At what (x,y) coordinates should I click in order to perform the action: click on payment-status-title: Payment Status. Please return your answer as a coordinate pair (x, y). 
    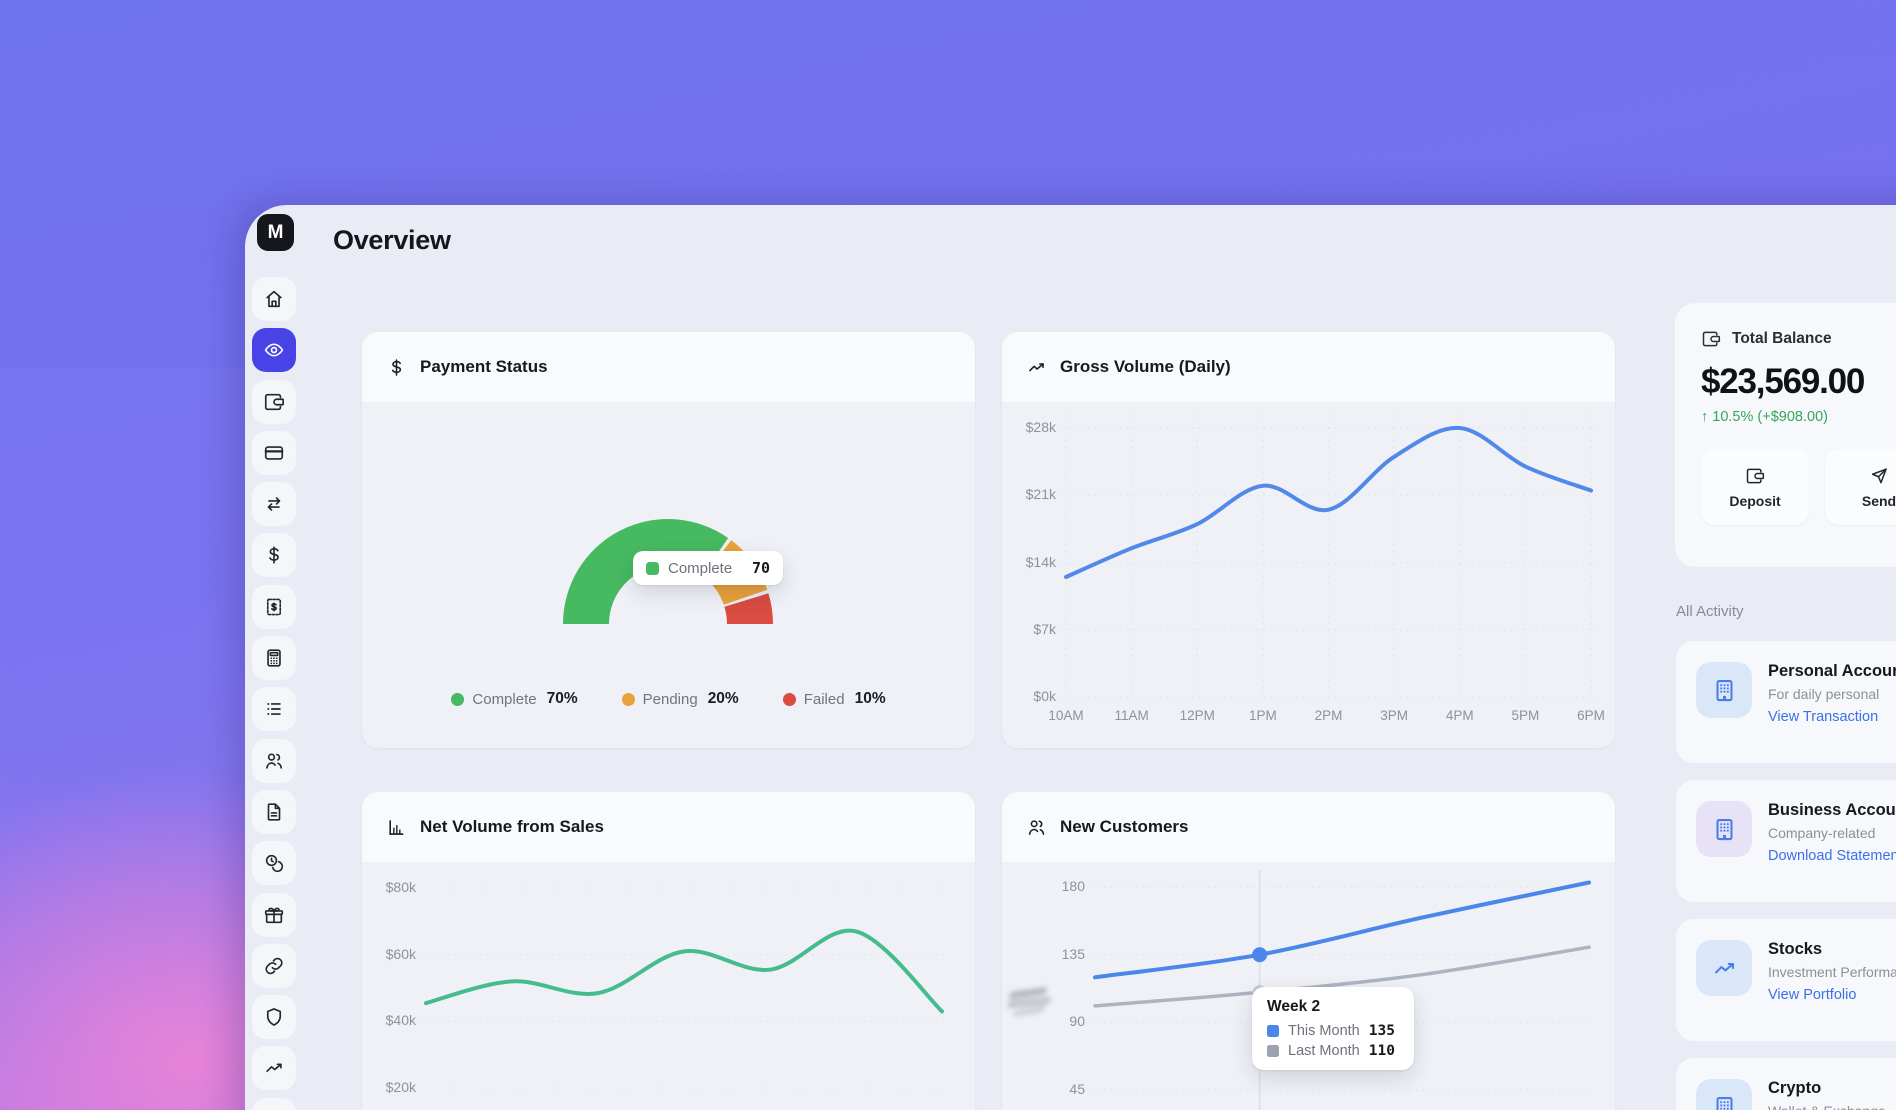
    Looking at the image, I should click on (484, 366).